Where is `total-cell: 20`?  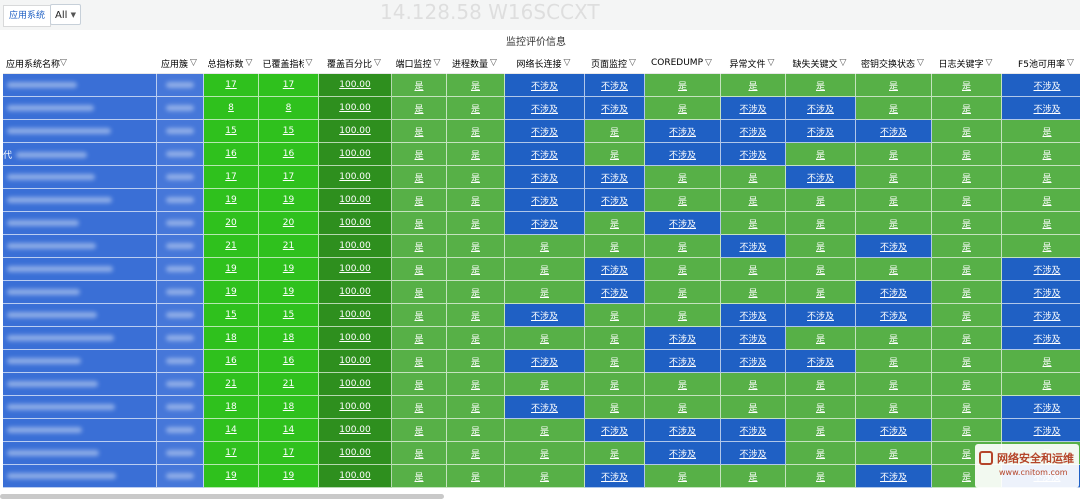
total-cell: 20 is located at coordinates (231, 223).